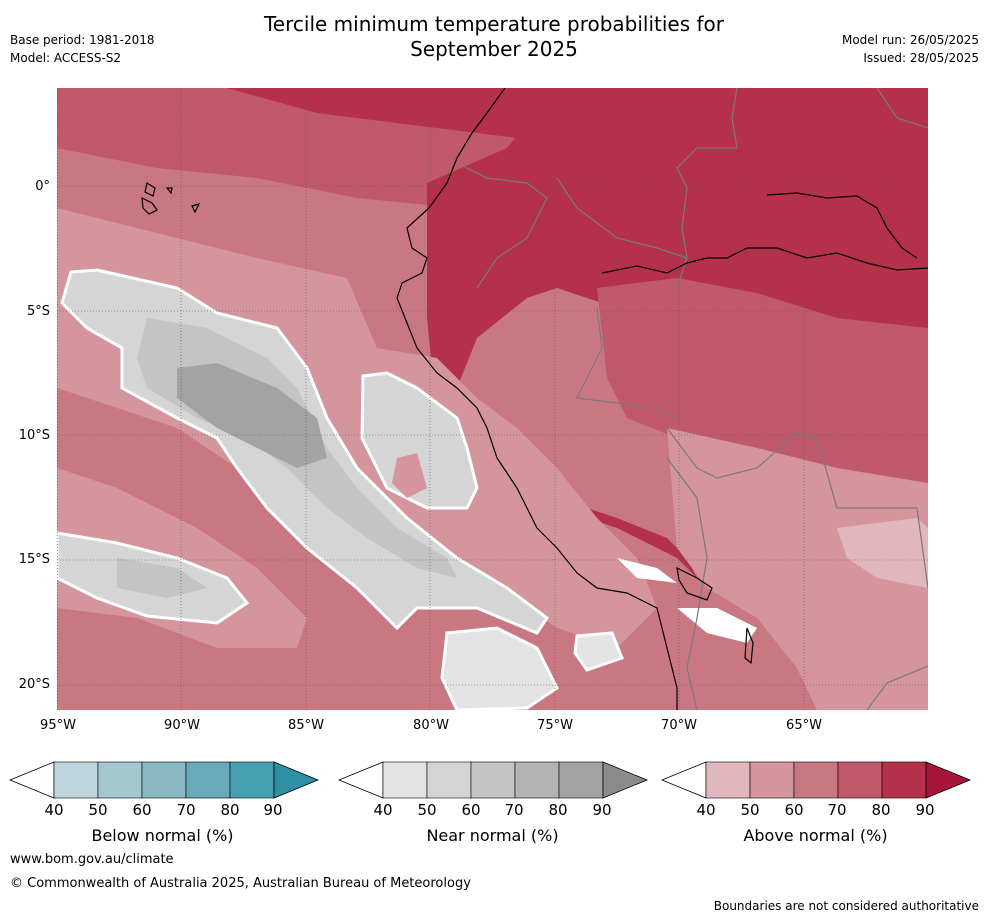 The width and height of the screenshot is (988, 919). Describe the element at coordinates (514, 810) in the screenshot. I see `cb1-tick-70: 70` at that location.